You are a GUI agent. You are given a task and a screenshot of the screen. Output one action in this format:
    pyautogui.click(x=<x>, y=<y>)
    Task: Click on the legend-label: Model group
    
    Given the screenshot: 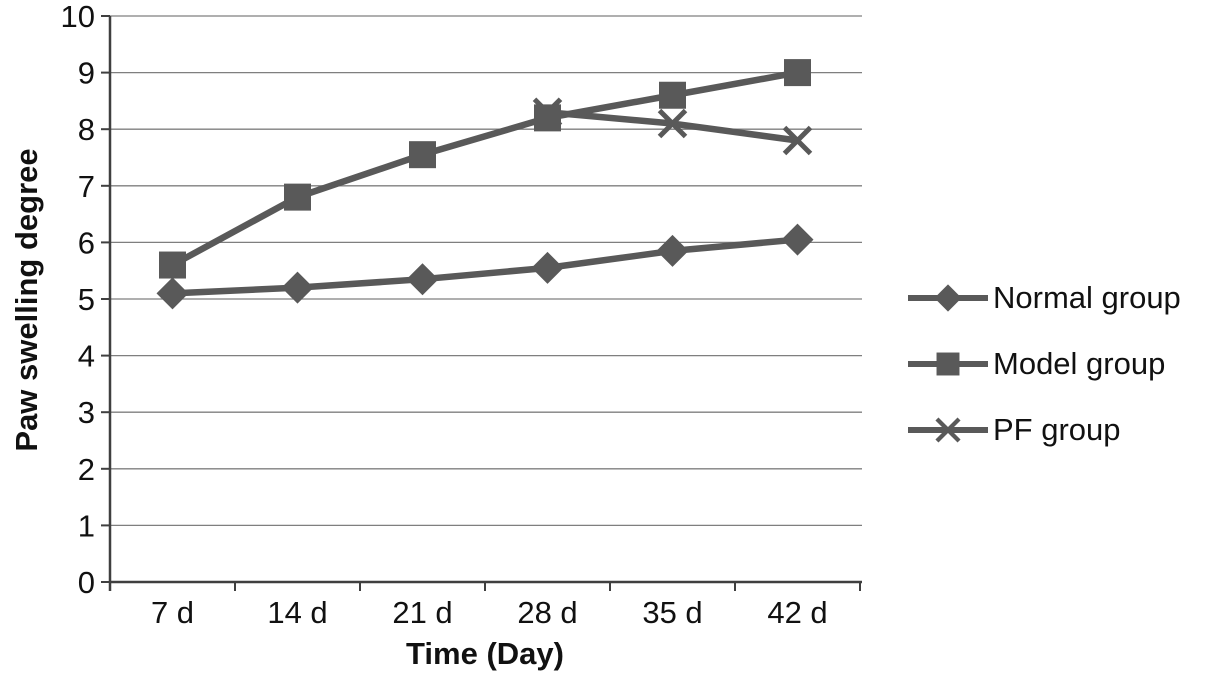 What is the action you would take?
    pyautogui.click(x=1079, y=363)
    